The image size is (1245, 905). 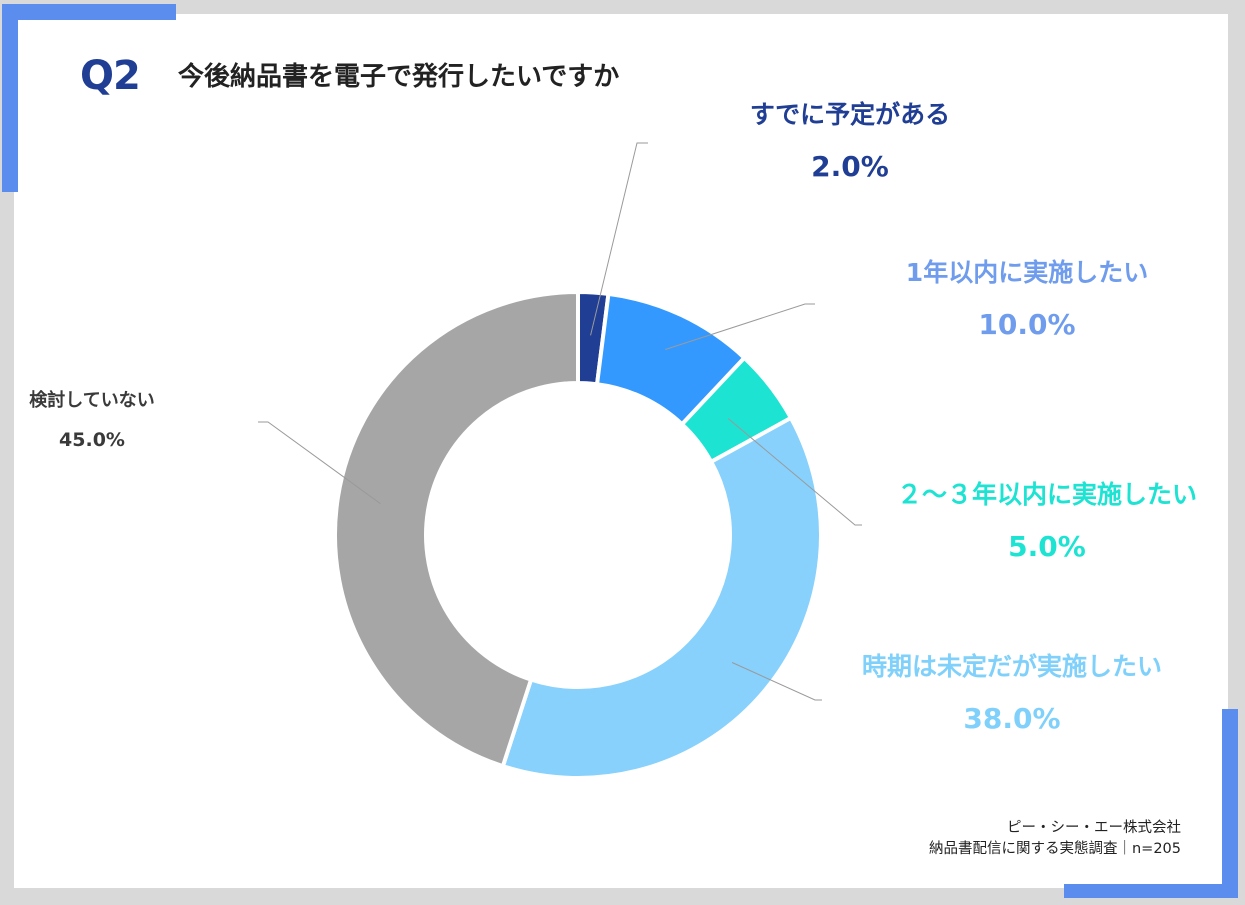 What do you see at coordinates (399, 77) in the screenshot?
I see `chart-title: 今後納品書を電子で発行したいですか` at bounding box center [399, 77].